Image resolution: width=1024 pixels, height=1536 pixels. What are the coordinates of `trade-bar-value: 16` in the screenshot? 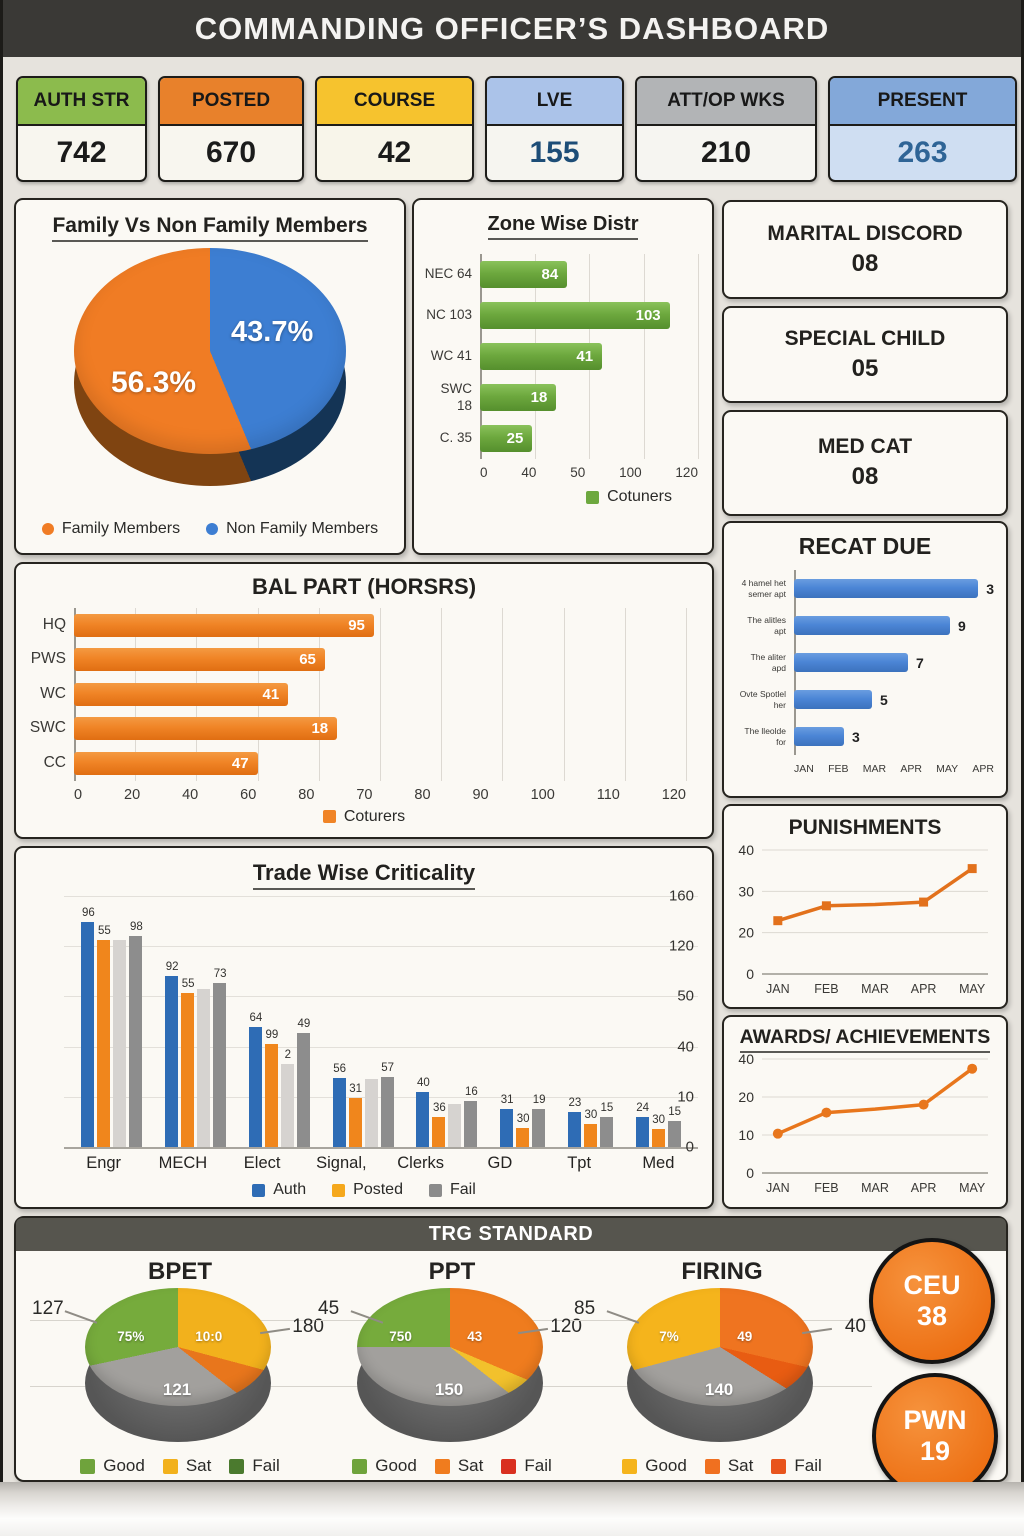 It's located at (471, 1091).